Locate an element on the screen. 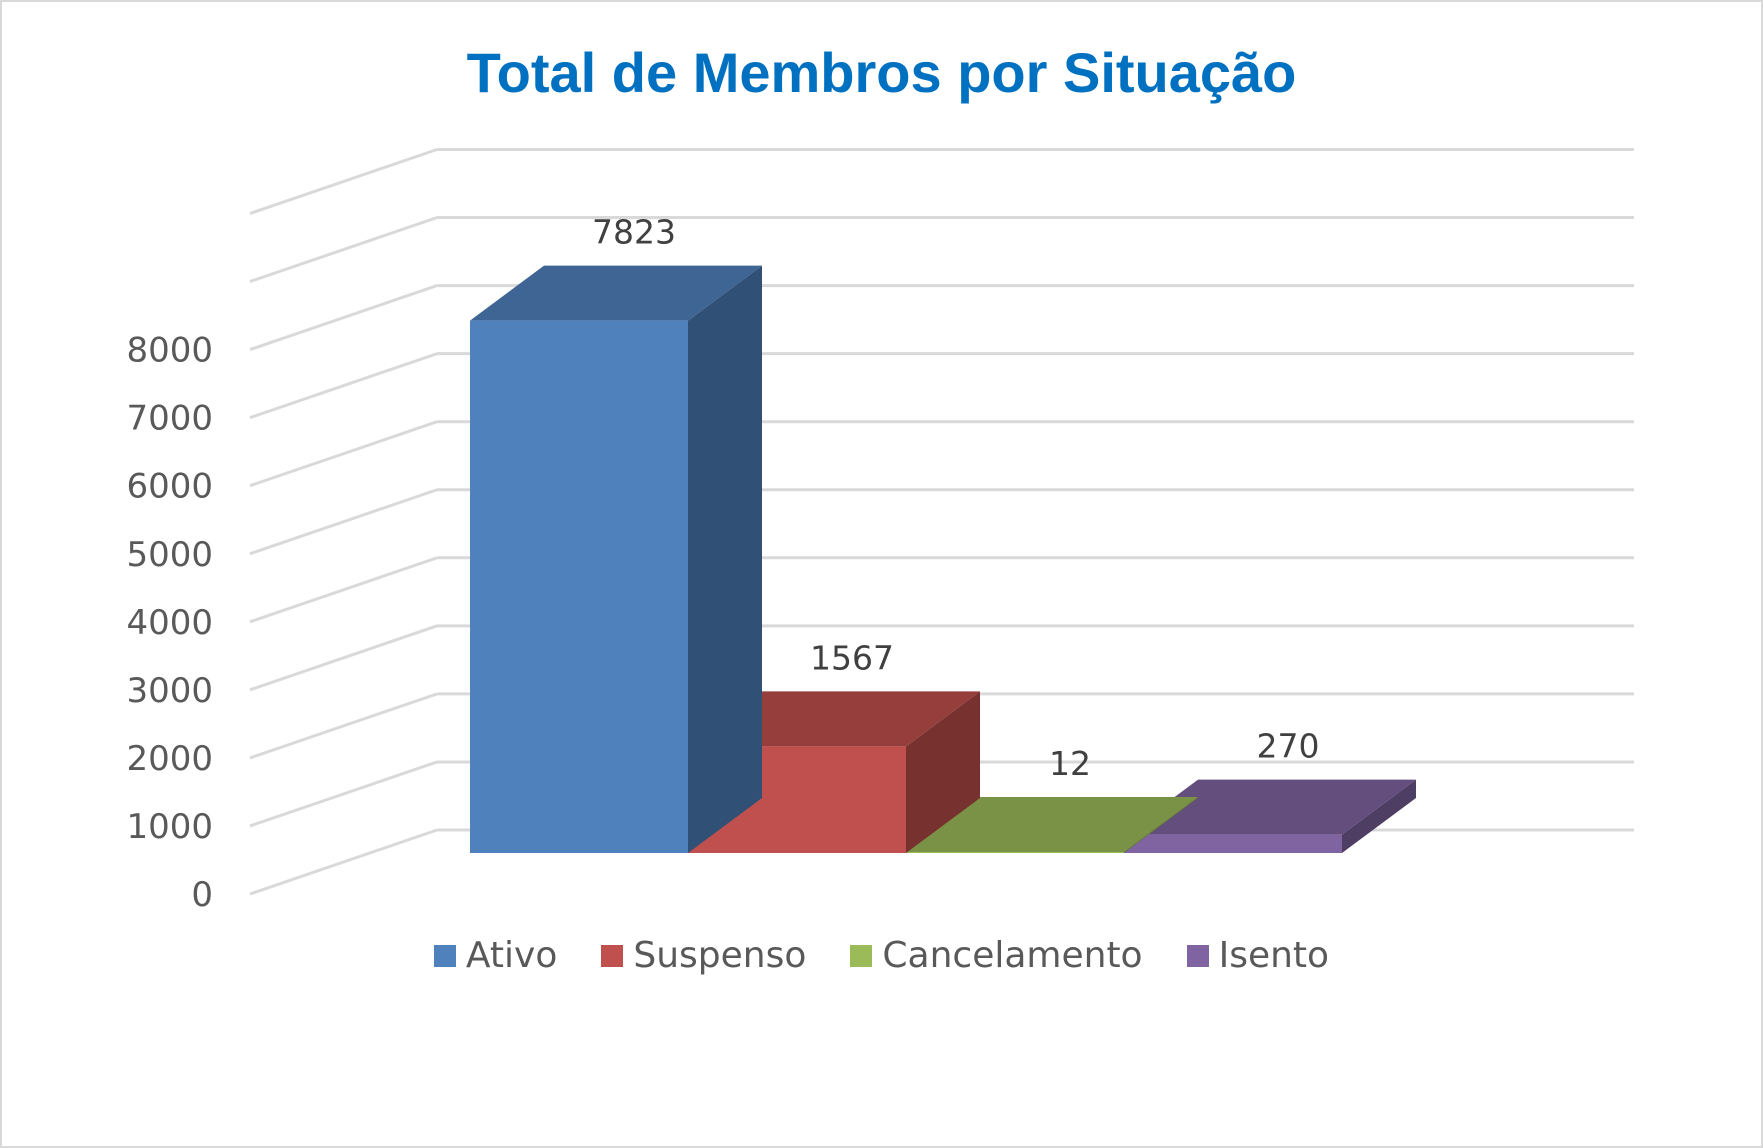 The height and width of the screenshot is (1148, 1763). y-tick-label: 8000 is located at coordinates (169, 351).